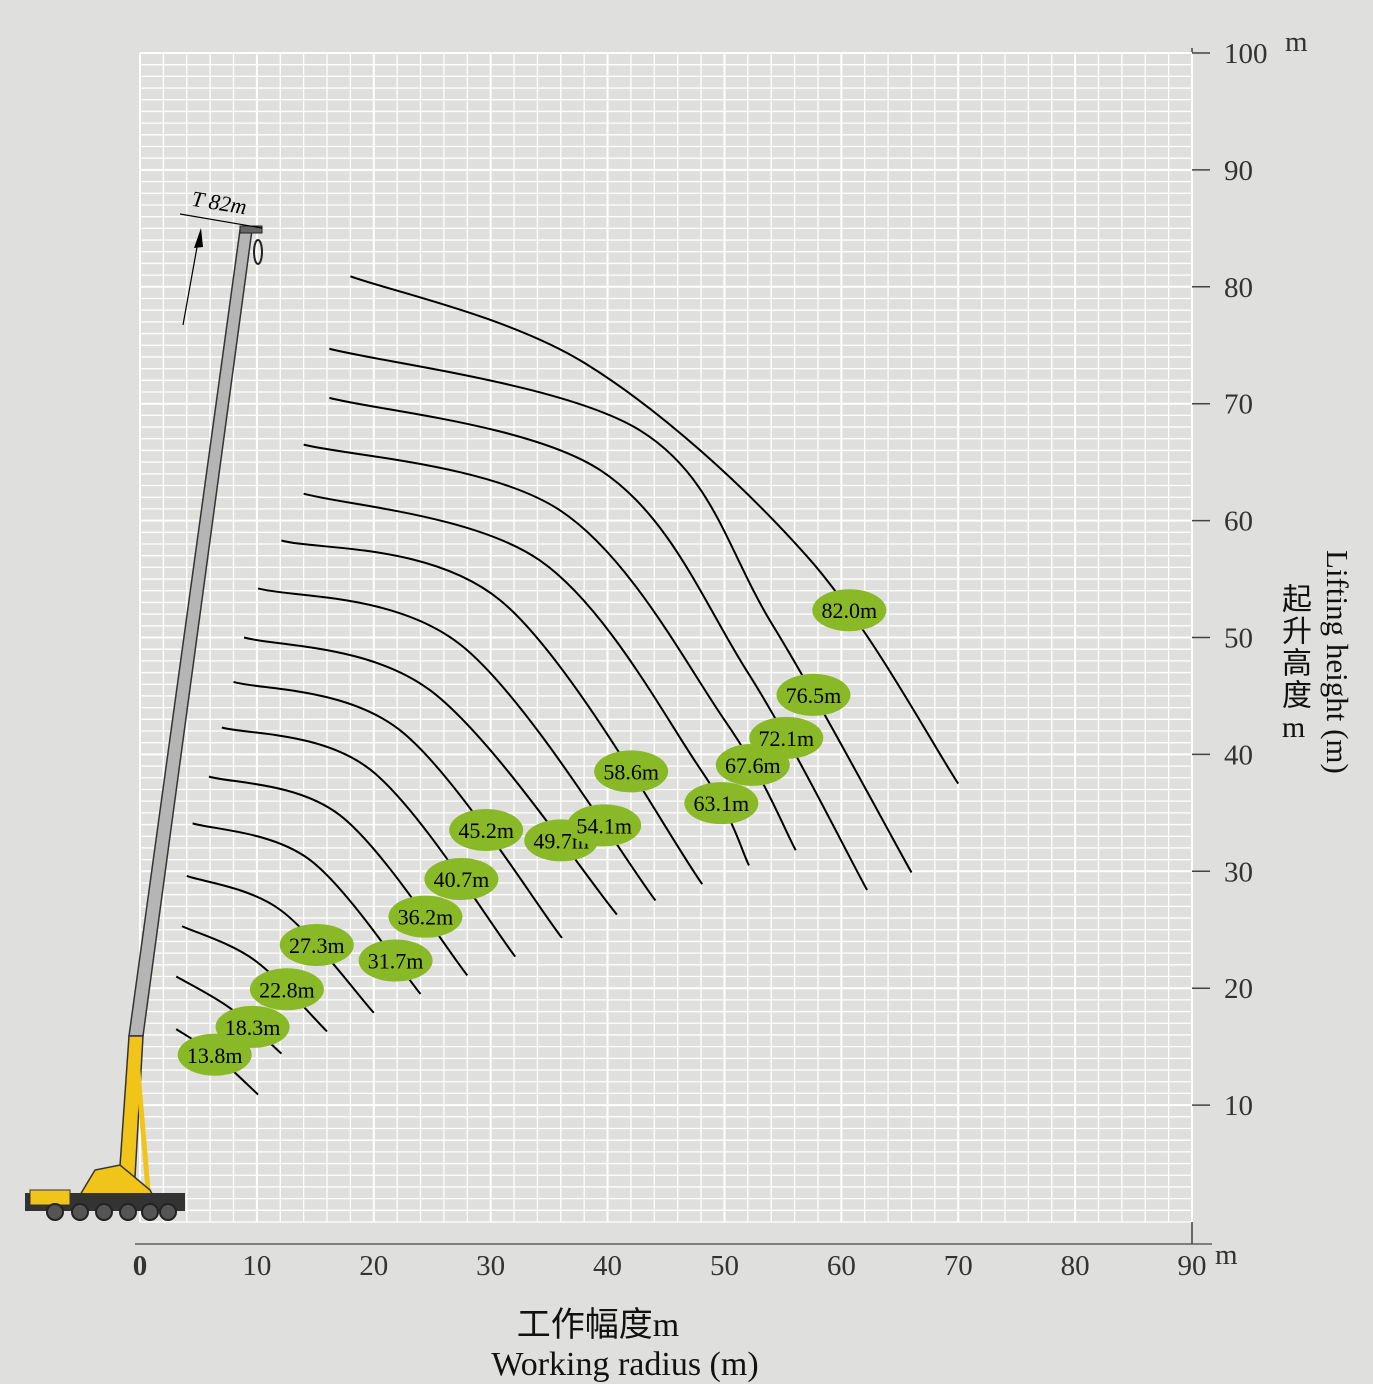 The image size is (1373, 1384). What do you see at coordinates (841, 1266) in the screenshot?
I see `x-tick-label: 60` at bounding box center [841, 1266].